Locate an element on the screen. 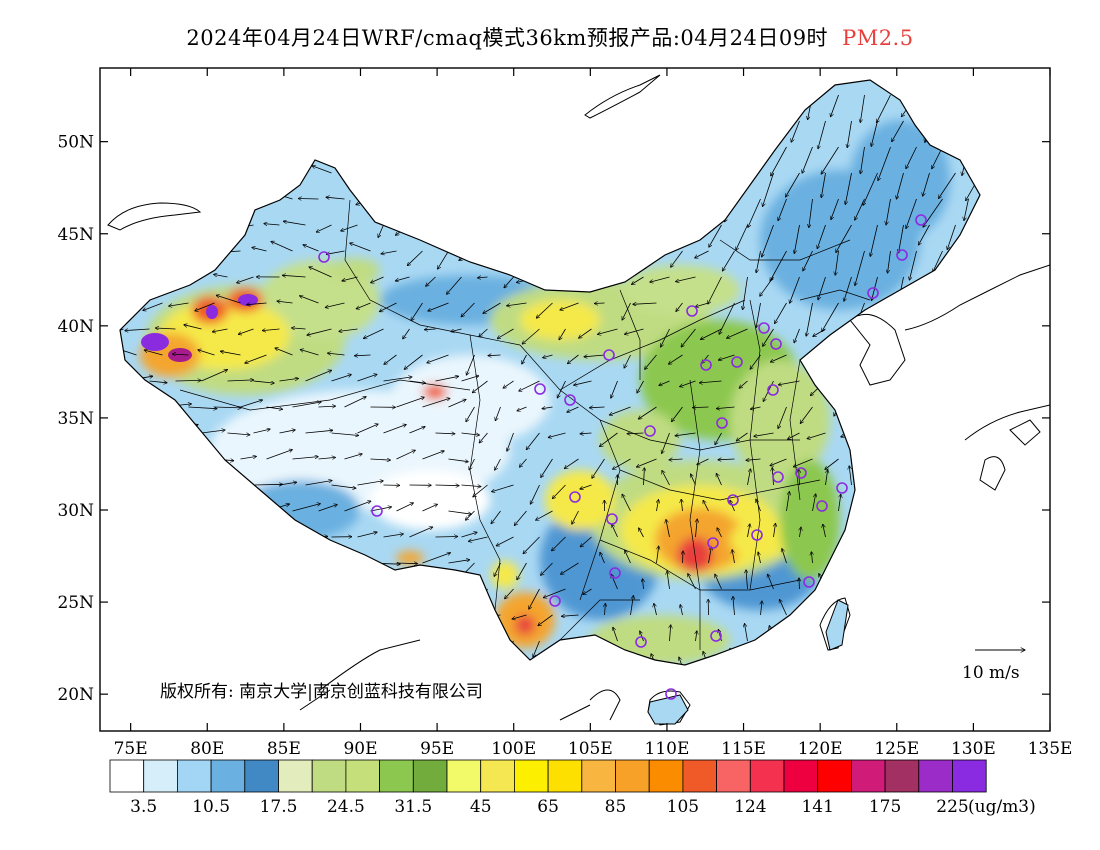 This screenshot has width=1100, height=850. colorbar-label: 45 is located at coordinates (481, 807).